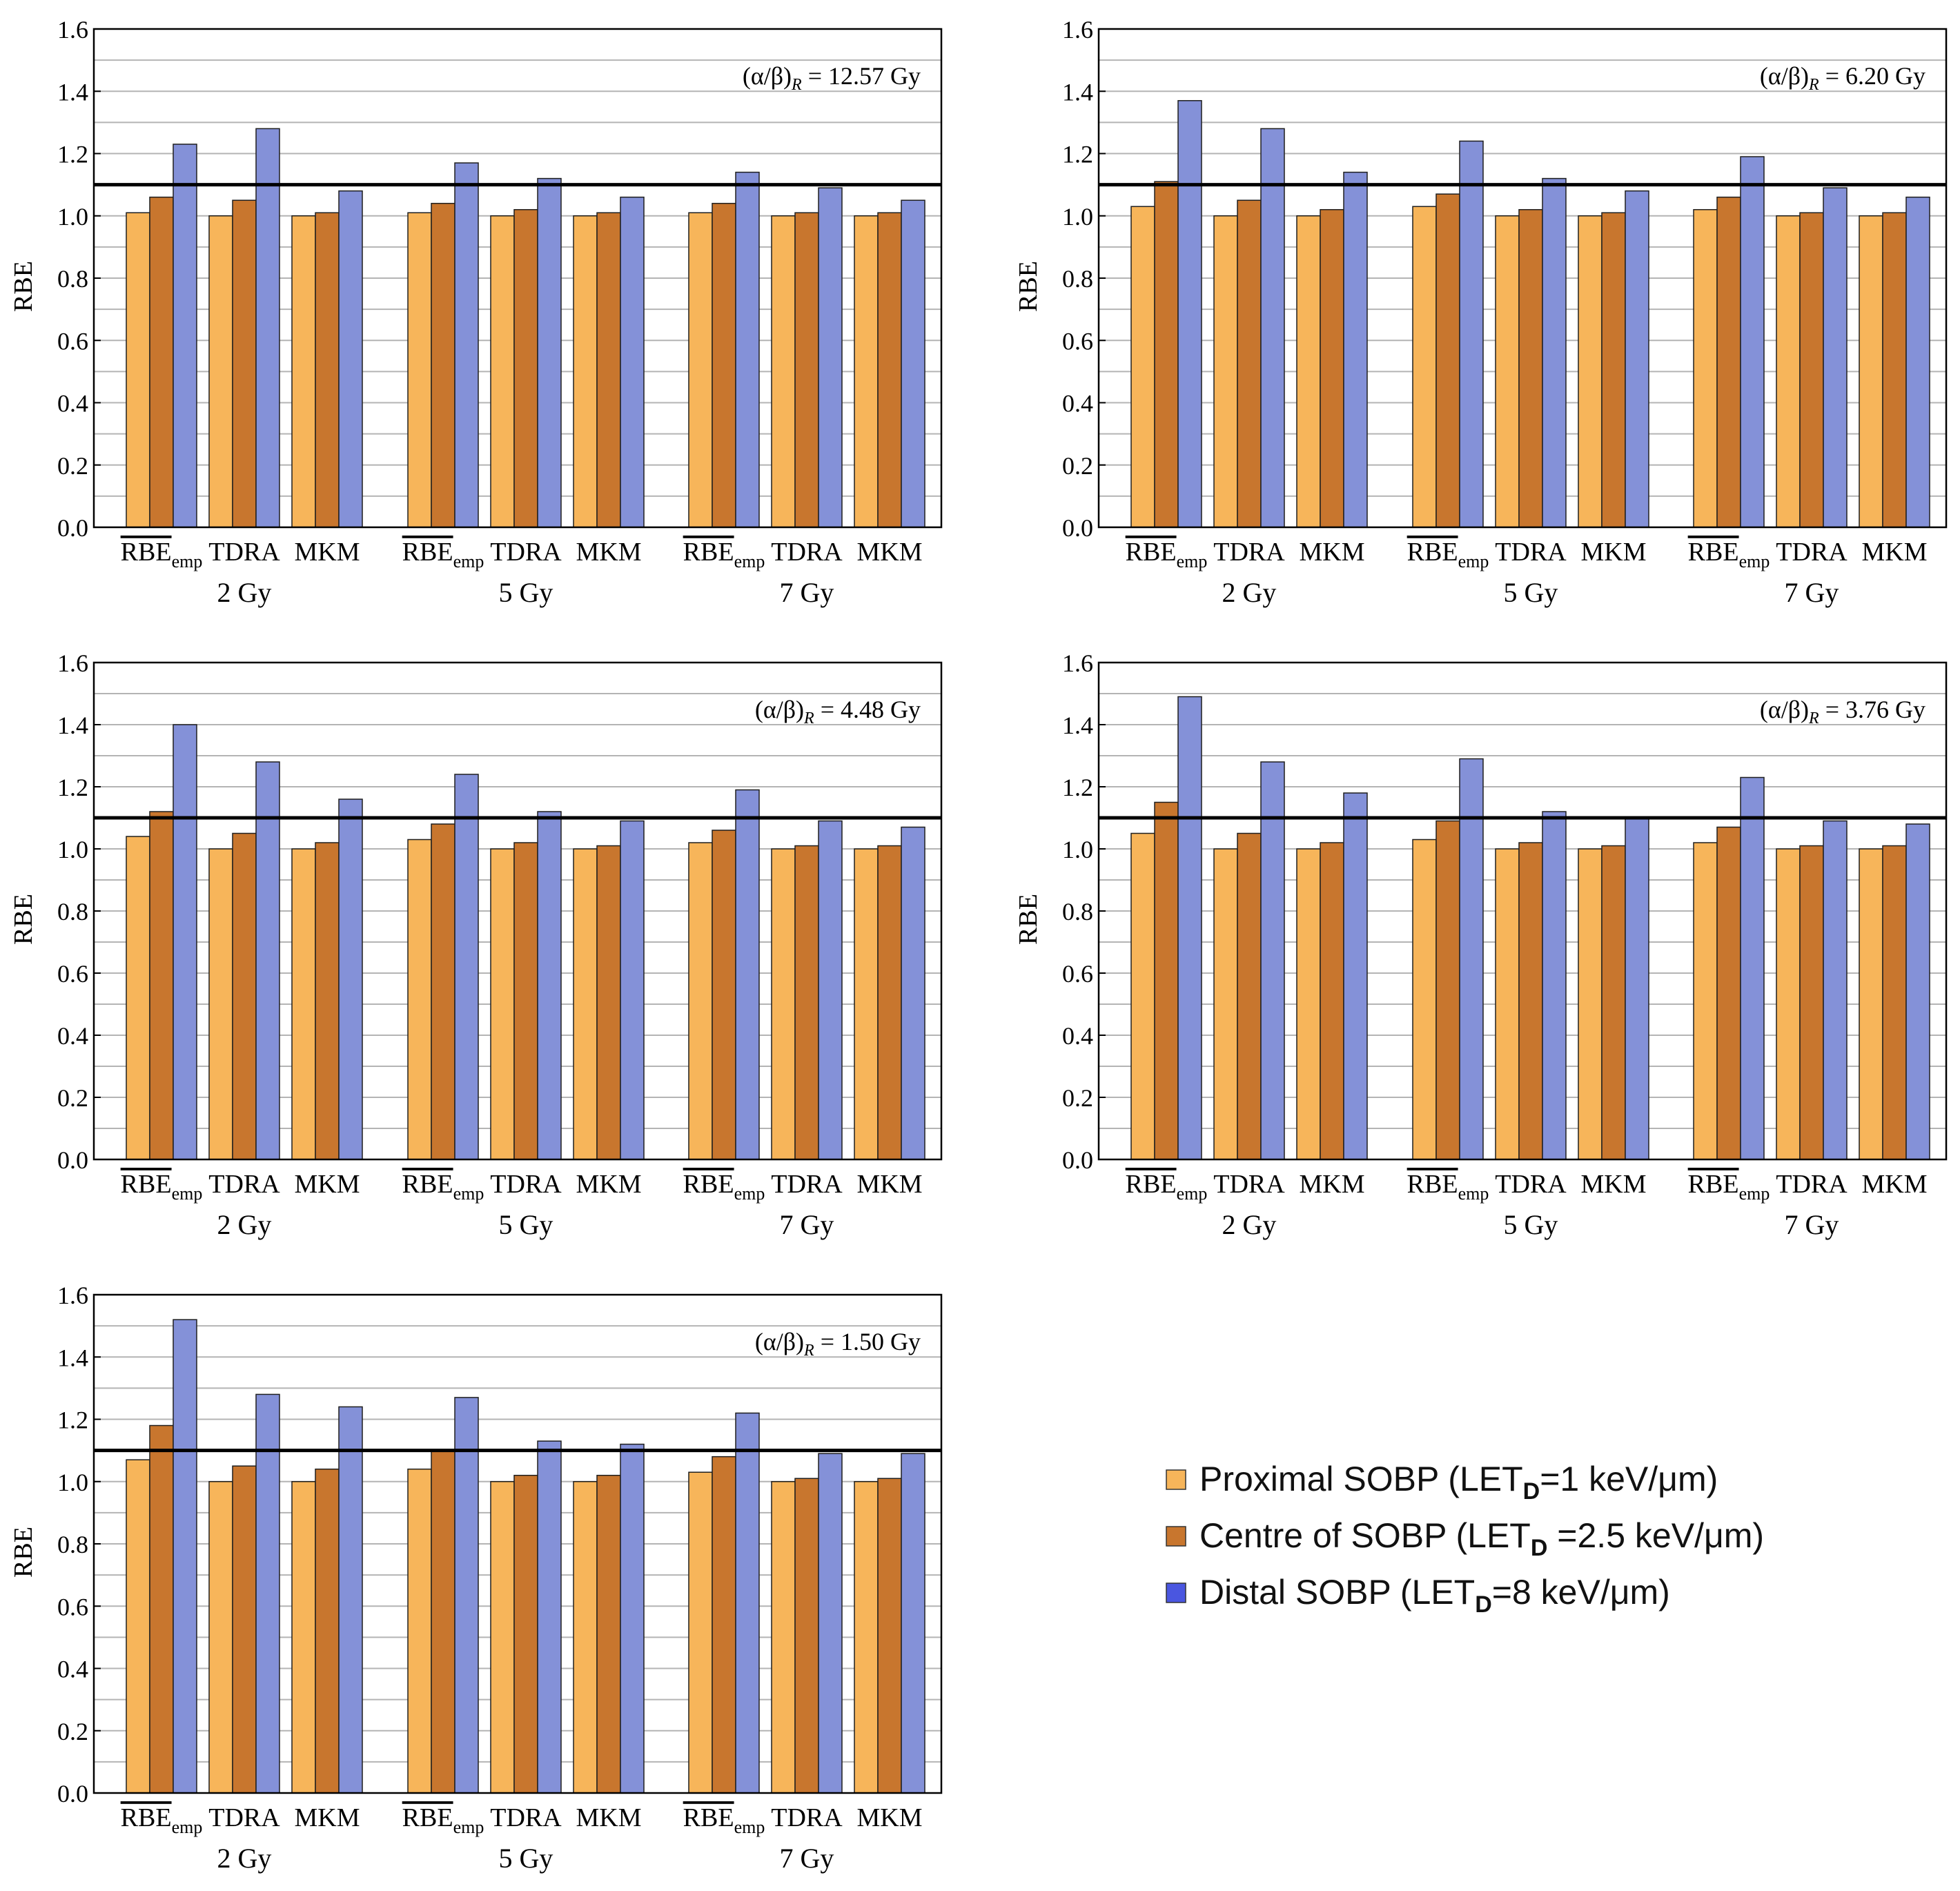 The width and height of the screenshot is (1960, 1891). Describe the element at coordinates (838, 1344) in the screenshot. I see `alpha-beta-annotation: (α/β)R = 1.50 Gy` at that location.